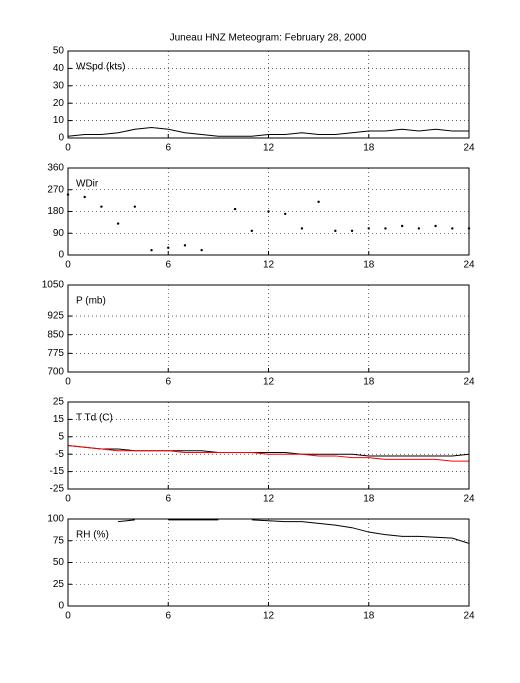  I want to click on y-tick-label: -15, so click(57, 471).